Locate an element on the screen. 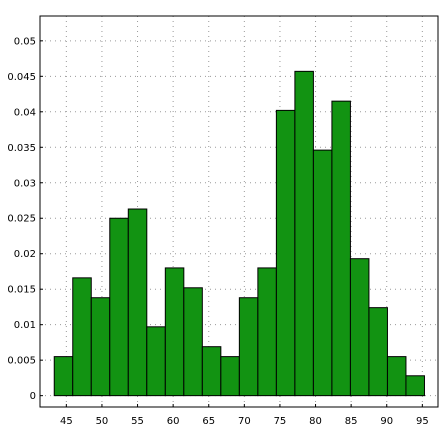 Image resolution: width=448 pixels, height=448 pixels. y-tick-label: 0.04 is located at coordinates (25, 112).